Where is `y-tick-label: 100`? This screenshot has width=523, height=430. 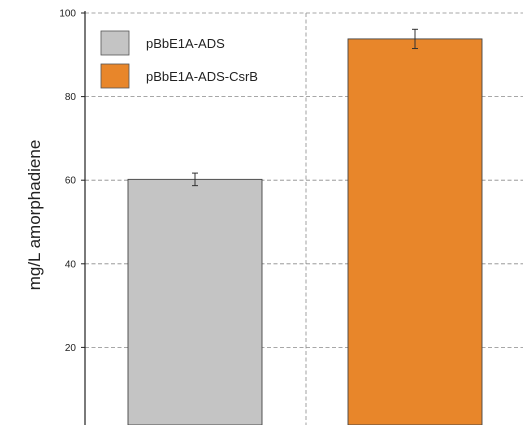 y-tick-label: 100 is located at coordinates (67, 14).